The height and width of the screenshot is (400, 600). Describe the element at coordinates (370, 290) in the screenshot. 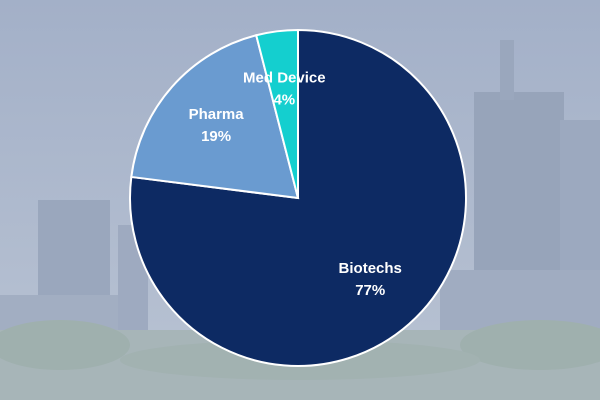

I see `slice-value-label: 77%` at that location.